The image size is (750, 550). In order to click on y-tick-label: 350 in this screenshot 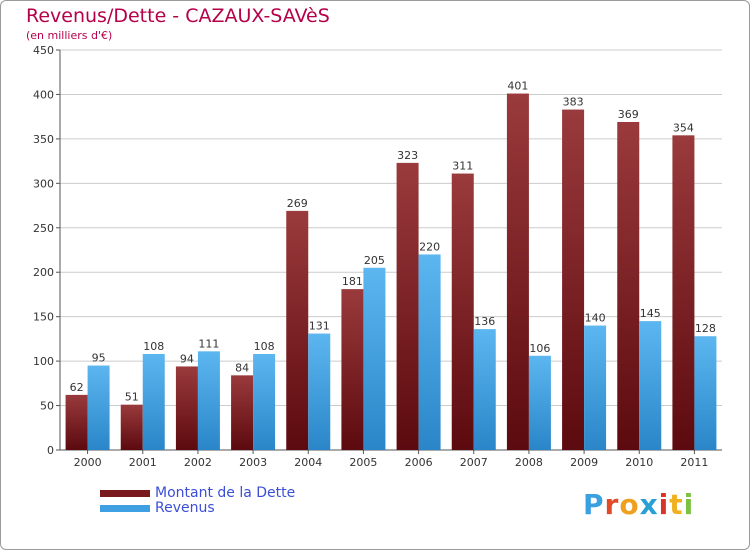, I will do `click(43, 139)`.